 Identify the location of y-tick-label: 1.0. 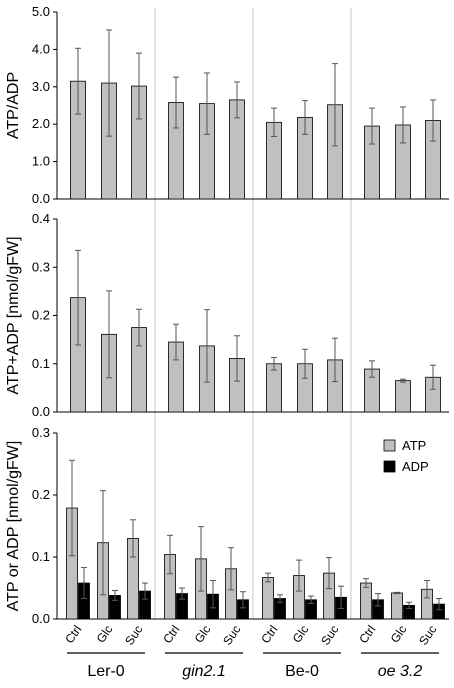
(41, 161).